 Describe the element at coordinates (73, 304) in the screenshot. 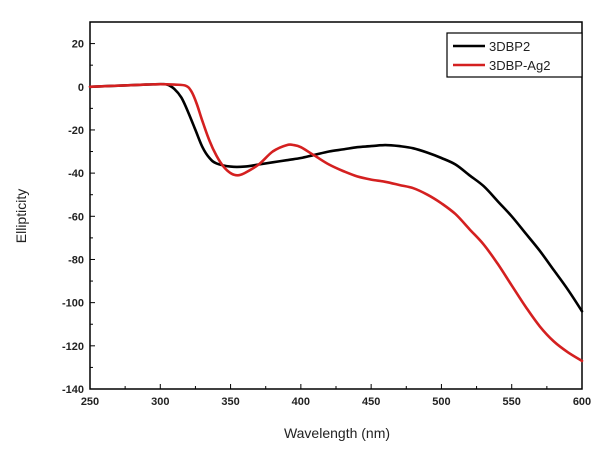

I see `y-tick-label: -100` at that location.